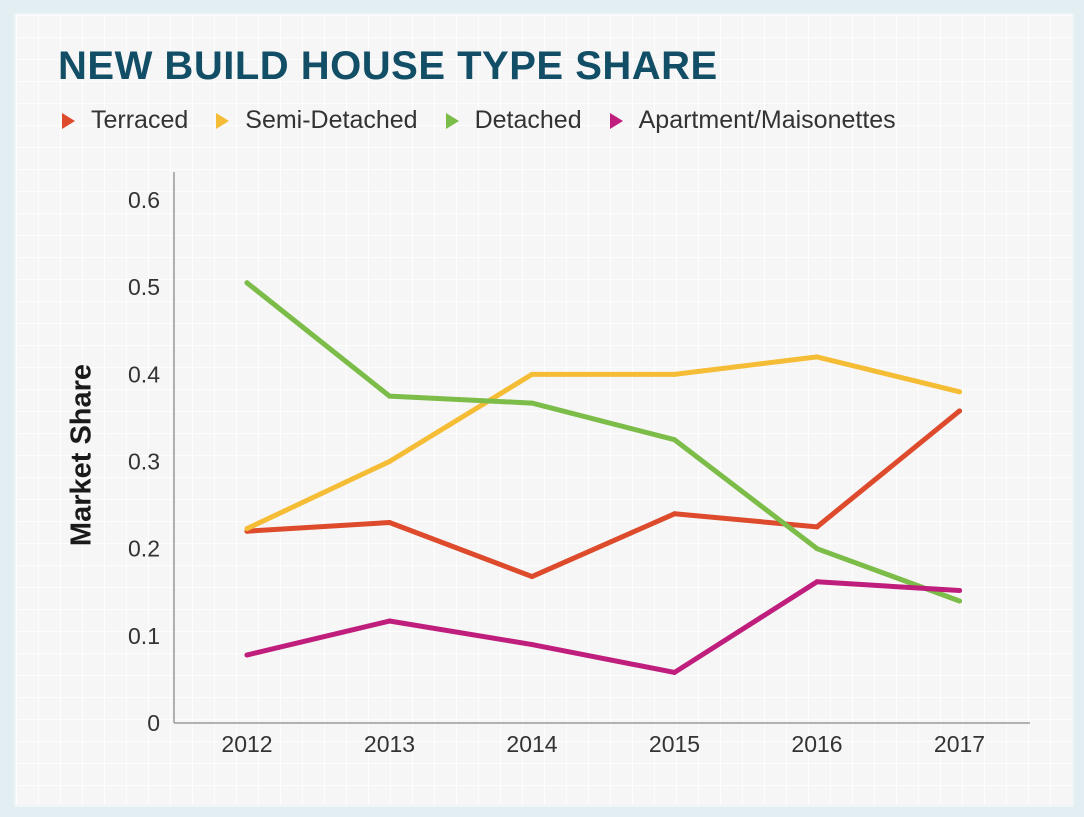  I want to click on series-line-semi-detached, so click(603, 443).